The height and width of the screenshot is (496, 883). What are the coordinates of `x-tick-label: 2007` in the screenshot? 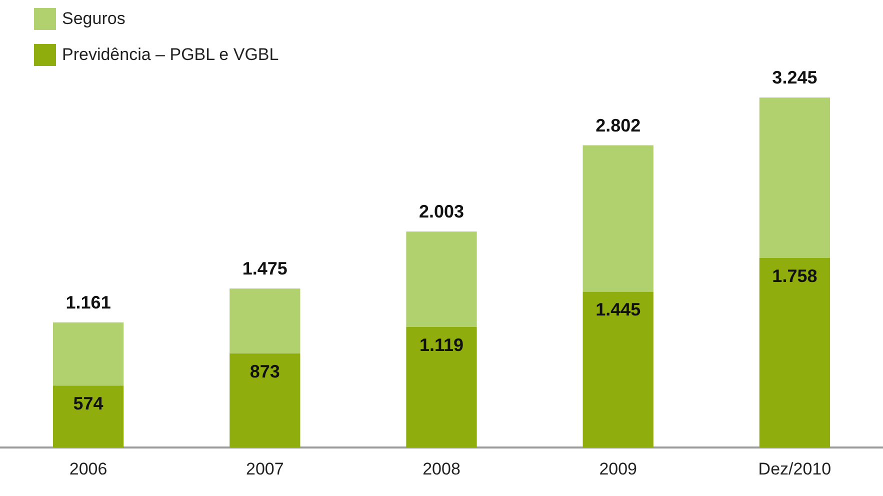 It's located at (265, 468).